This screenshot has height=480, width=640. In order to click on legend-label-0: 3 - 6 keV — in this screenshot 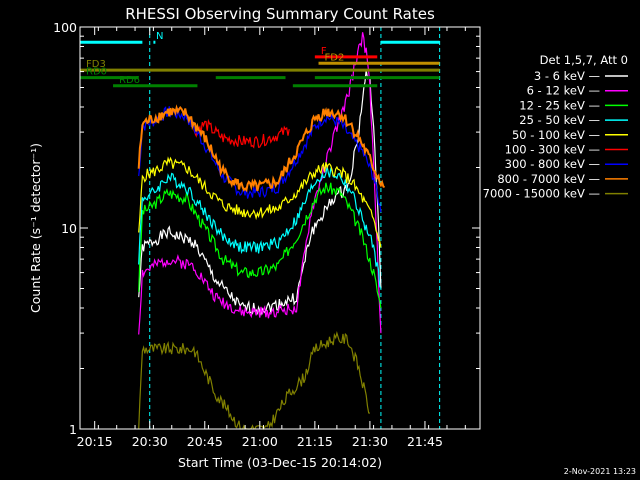, I will do `click(567, 76)`.